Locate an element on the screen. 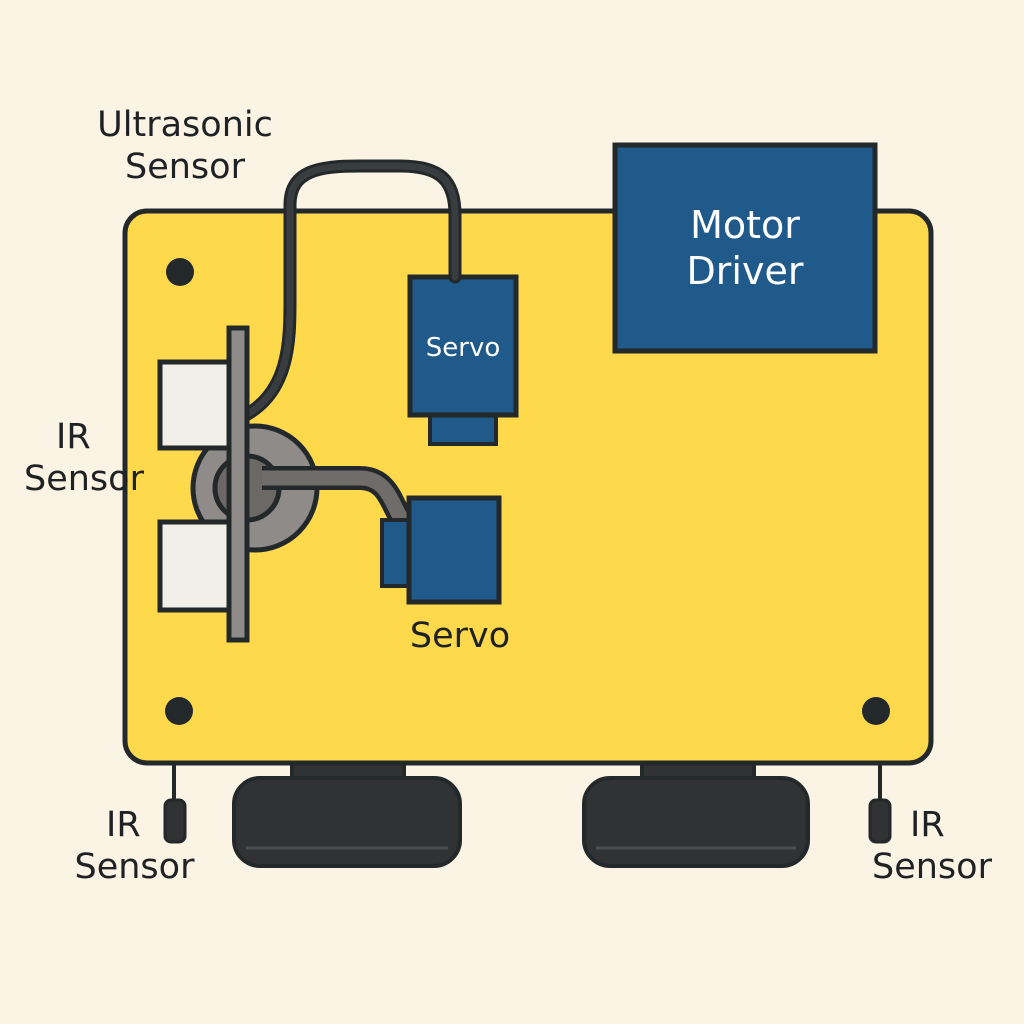  servo-top is located at coordinates (463, 360).